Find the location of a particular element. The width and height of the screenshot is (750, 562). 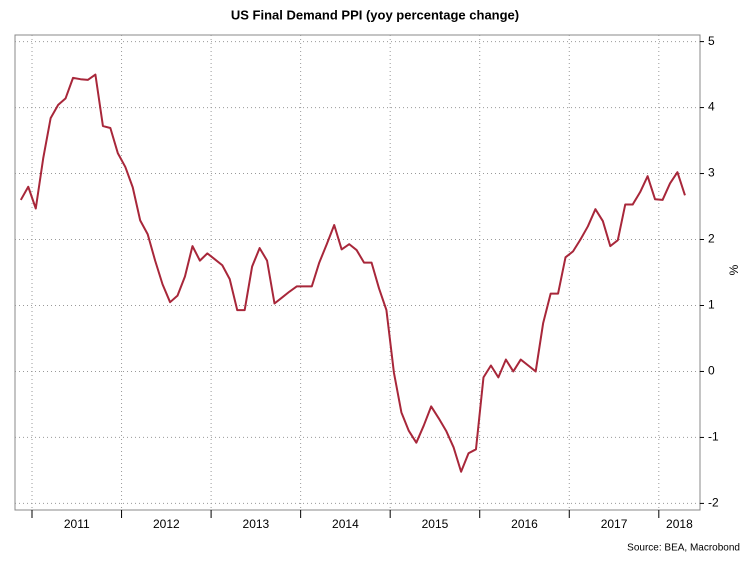

x-tick-label: 2012 is located at coordinates (166, 524).